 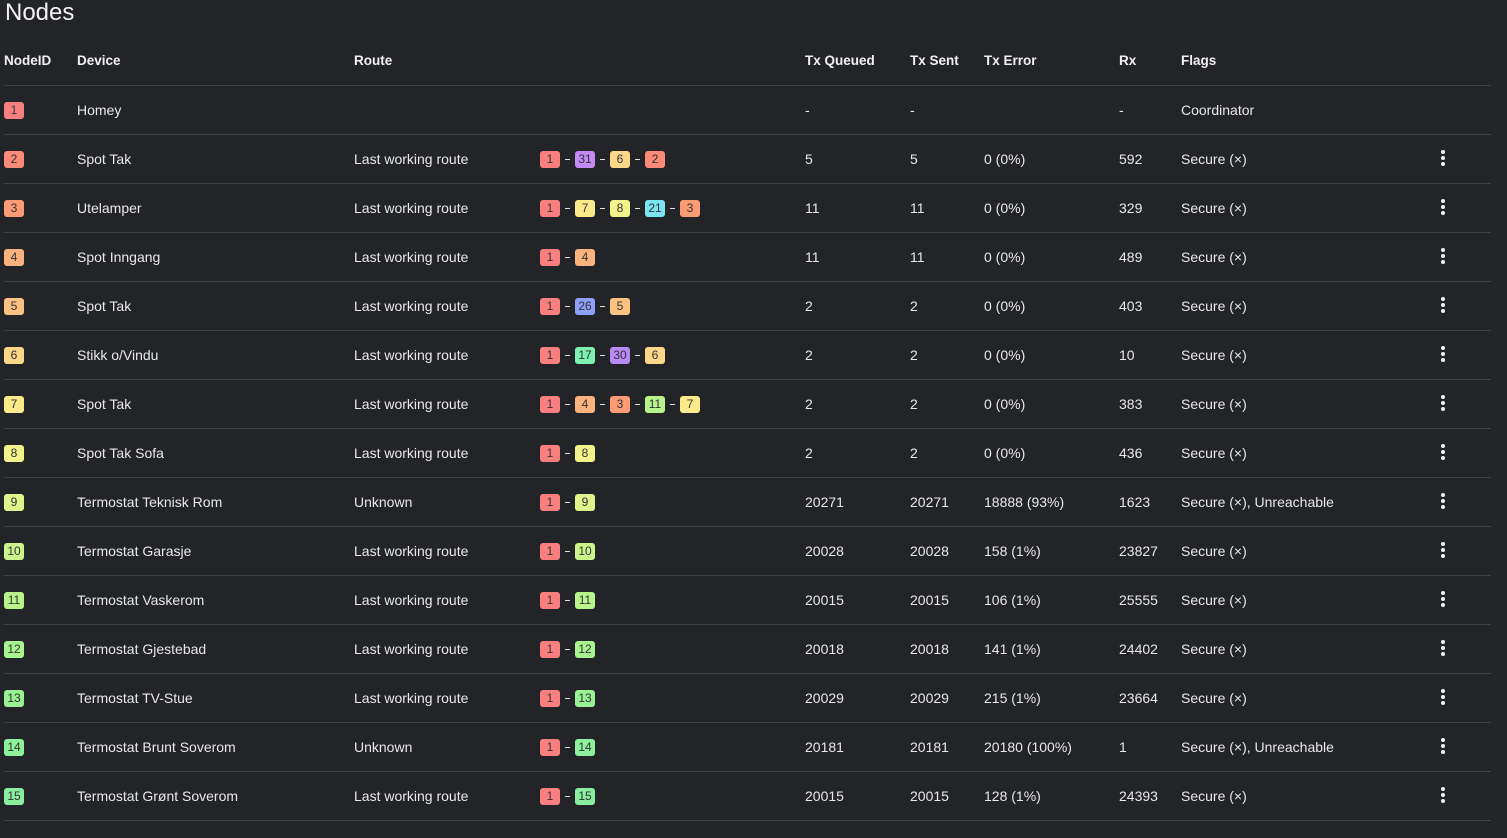 What do you see at coordinates (40, 551) in the screenshot?
I see `node-id-cell: 10` at bounding box center [40, 551].